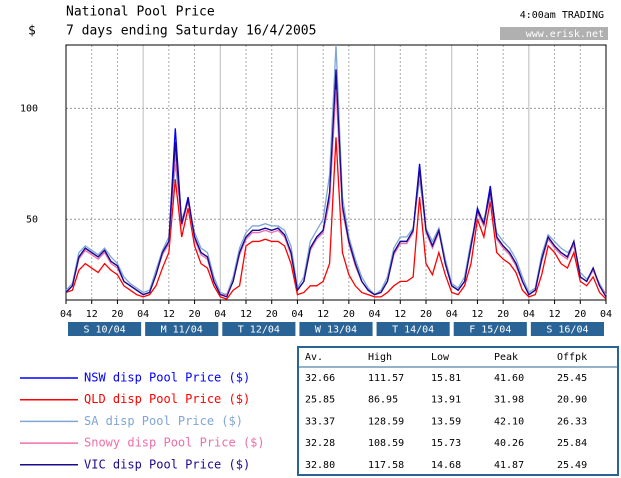 This screenshot has height=478, width=621. What do you see at coordinates (140, 12) in the screenshot?
I see `chart-title: National Pool Price` at bounding box center [140, 12].